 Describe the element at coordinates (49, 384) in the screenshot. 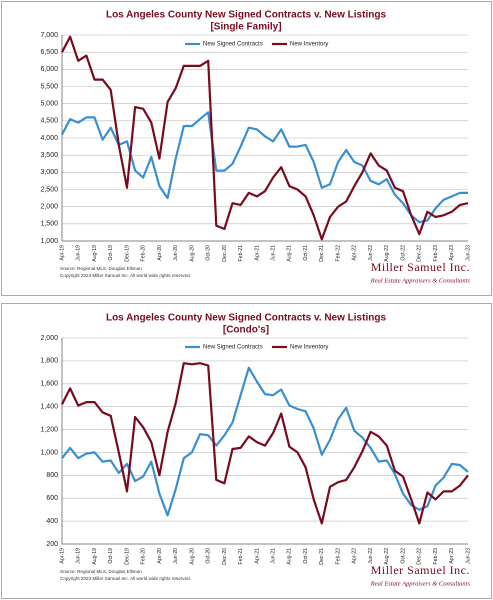

I see `y-tick-label: 1,600` at that location.